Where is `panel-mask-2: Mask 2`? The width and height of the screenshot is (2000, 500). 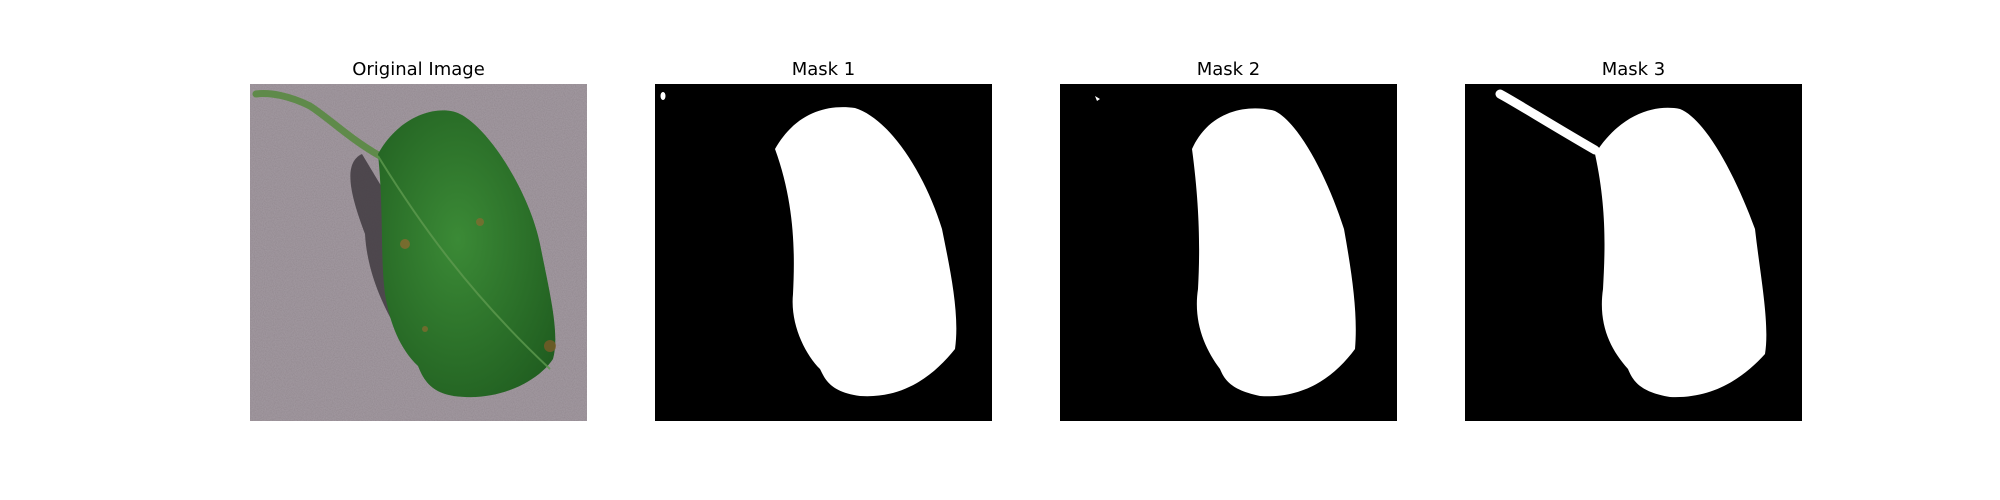 panel-mask-2: Mask 2 is located at coordinates (1228, 242).